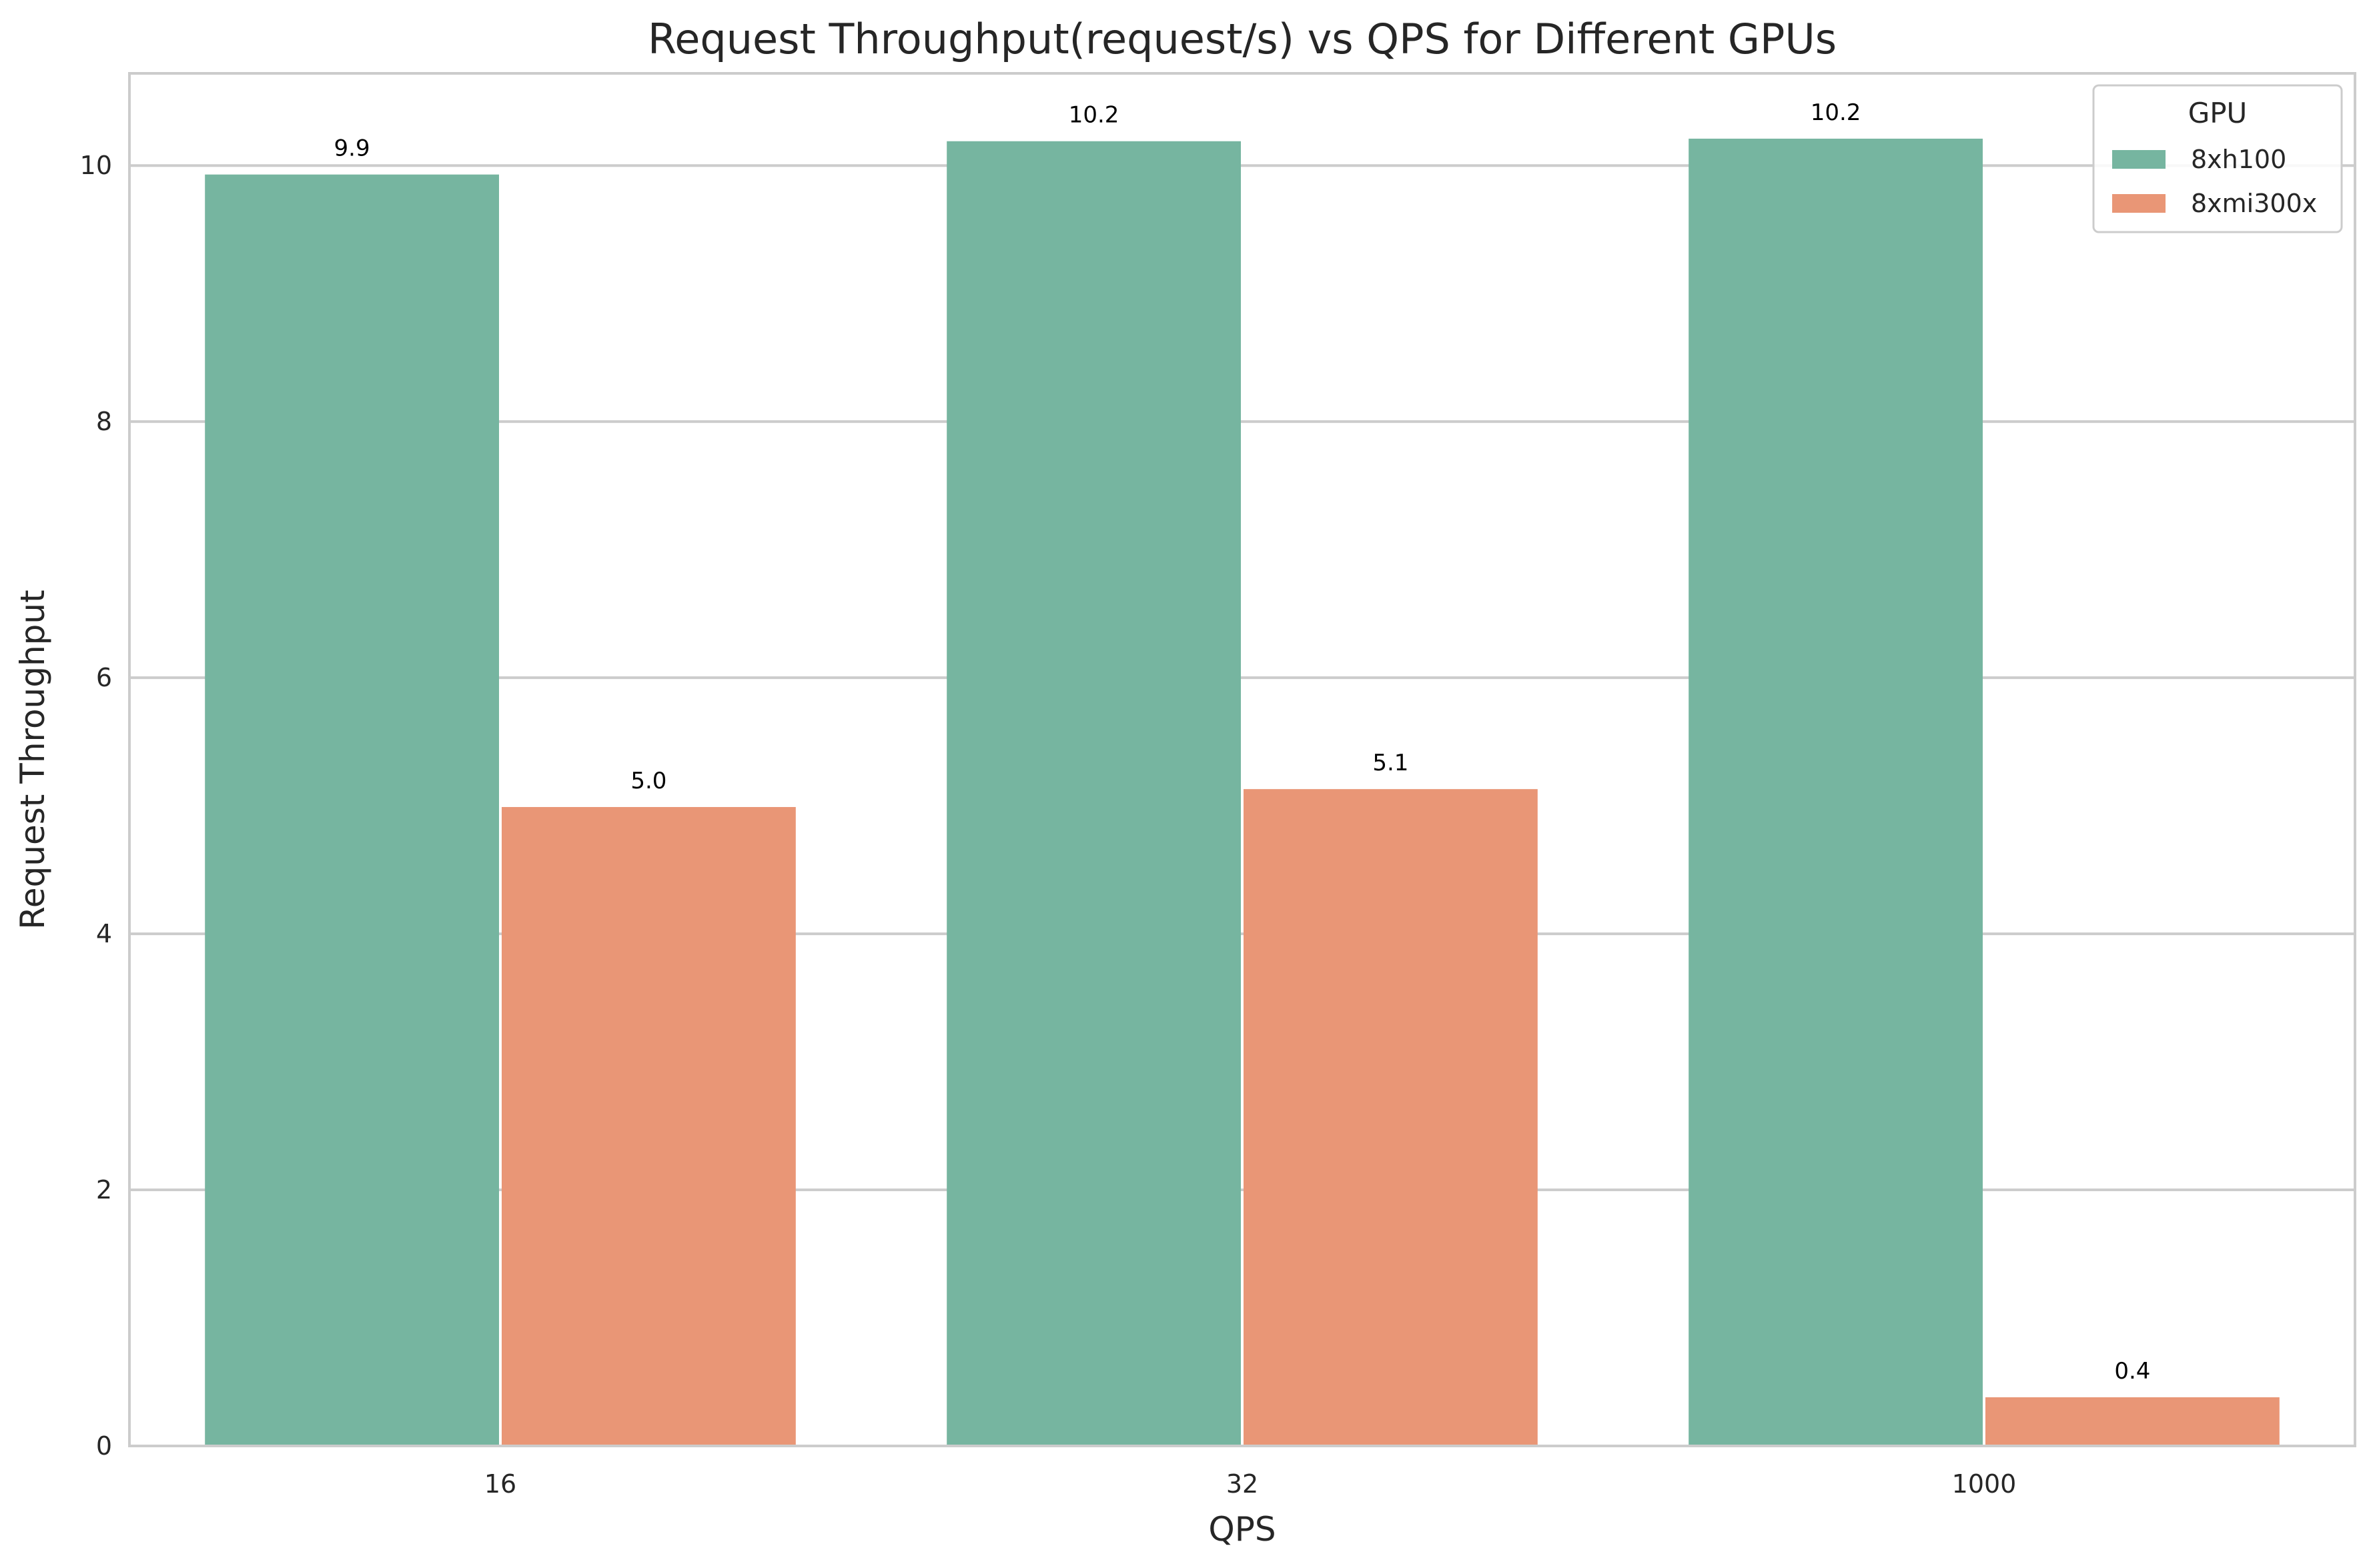  I want to click on x-tick-label-32: 32, so click(1242, 1484).